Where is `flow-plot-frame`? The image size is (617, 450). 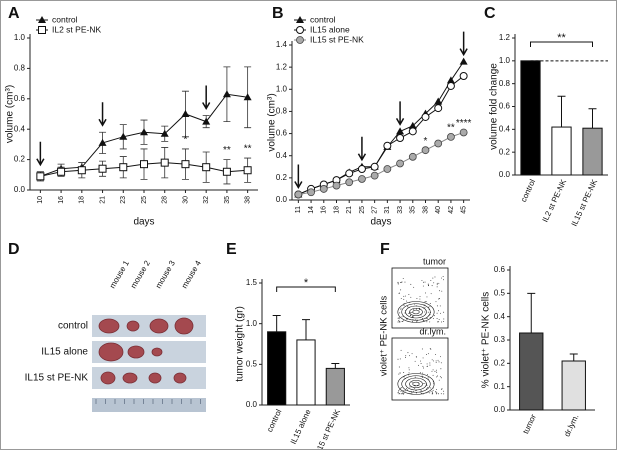
flow-plot-frame is located at coordinates (420, 298).